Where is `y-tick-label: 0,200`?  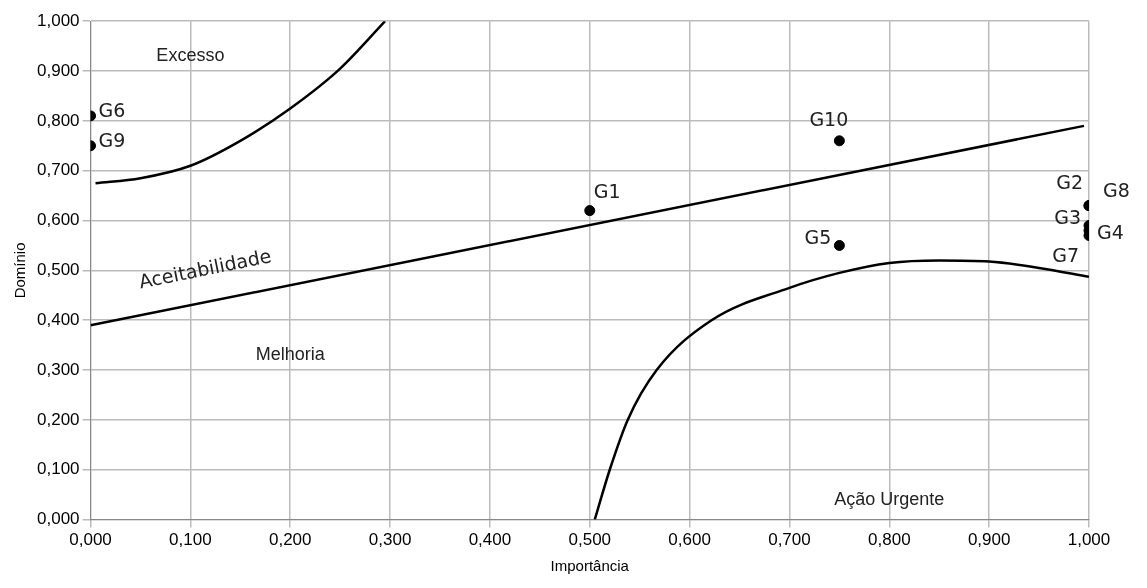
y-tick-label: 0,200 is located at coordinates (58, 419).